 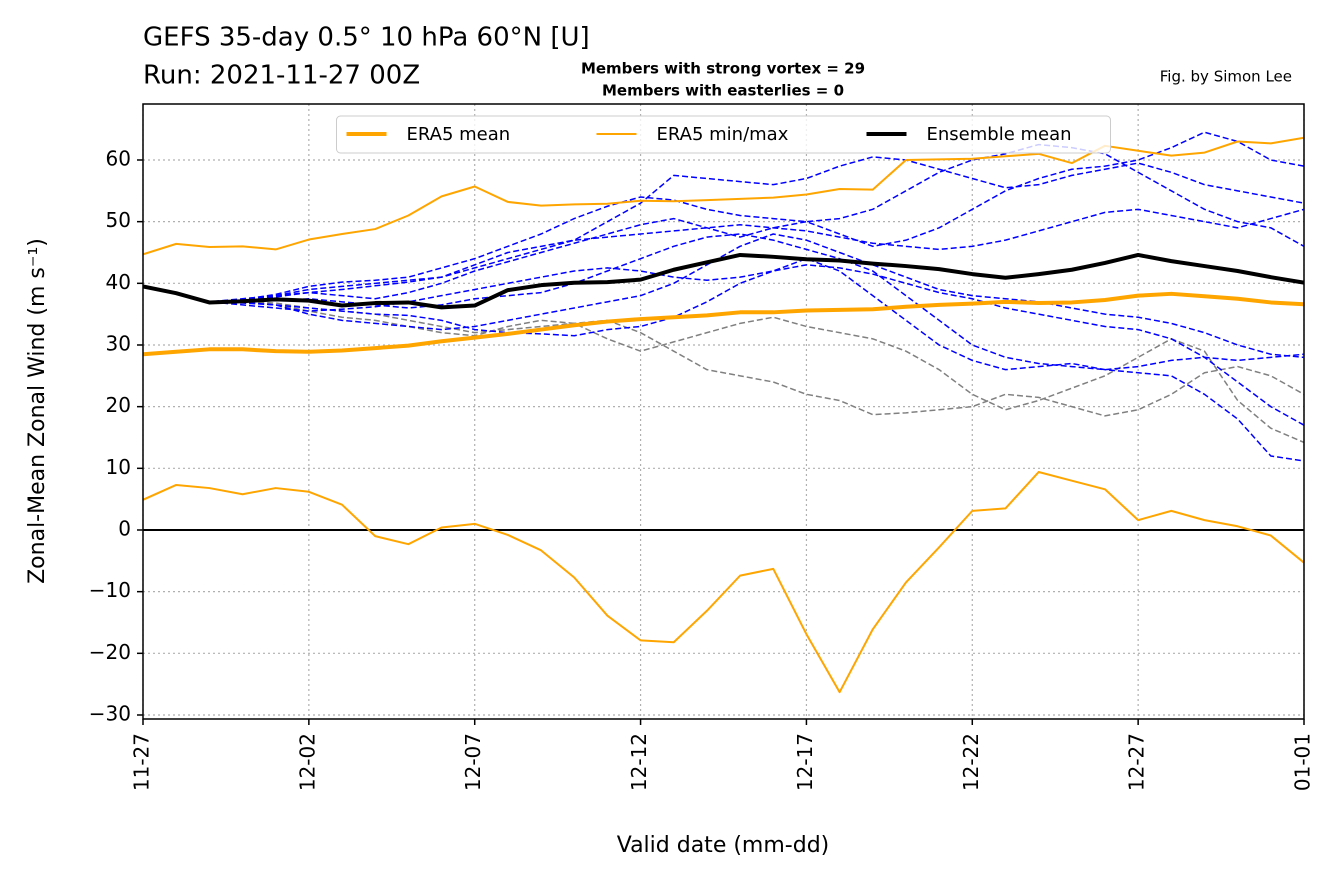 I want to click on y-tick-label: 60, so click(x=118, y=158).